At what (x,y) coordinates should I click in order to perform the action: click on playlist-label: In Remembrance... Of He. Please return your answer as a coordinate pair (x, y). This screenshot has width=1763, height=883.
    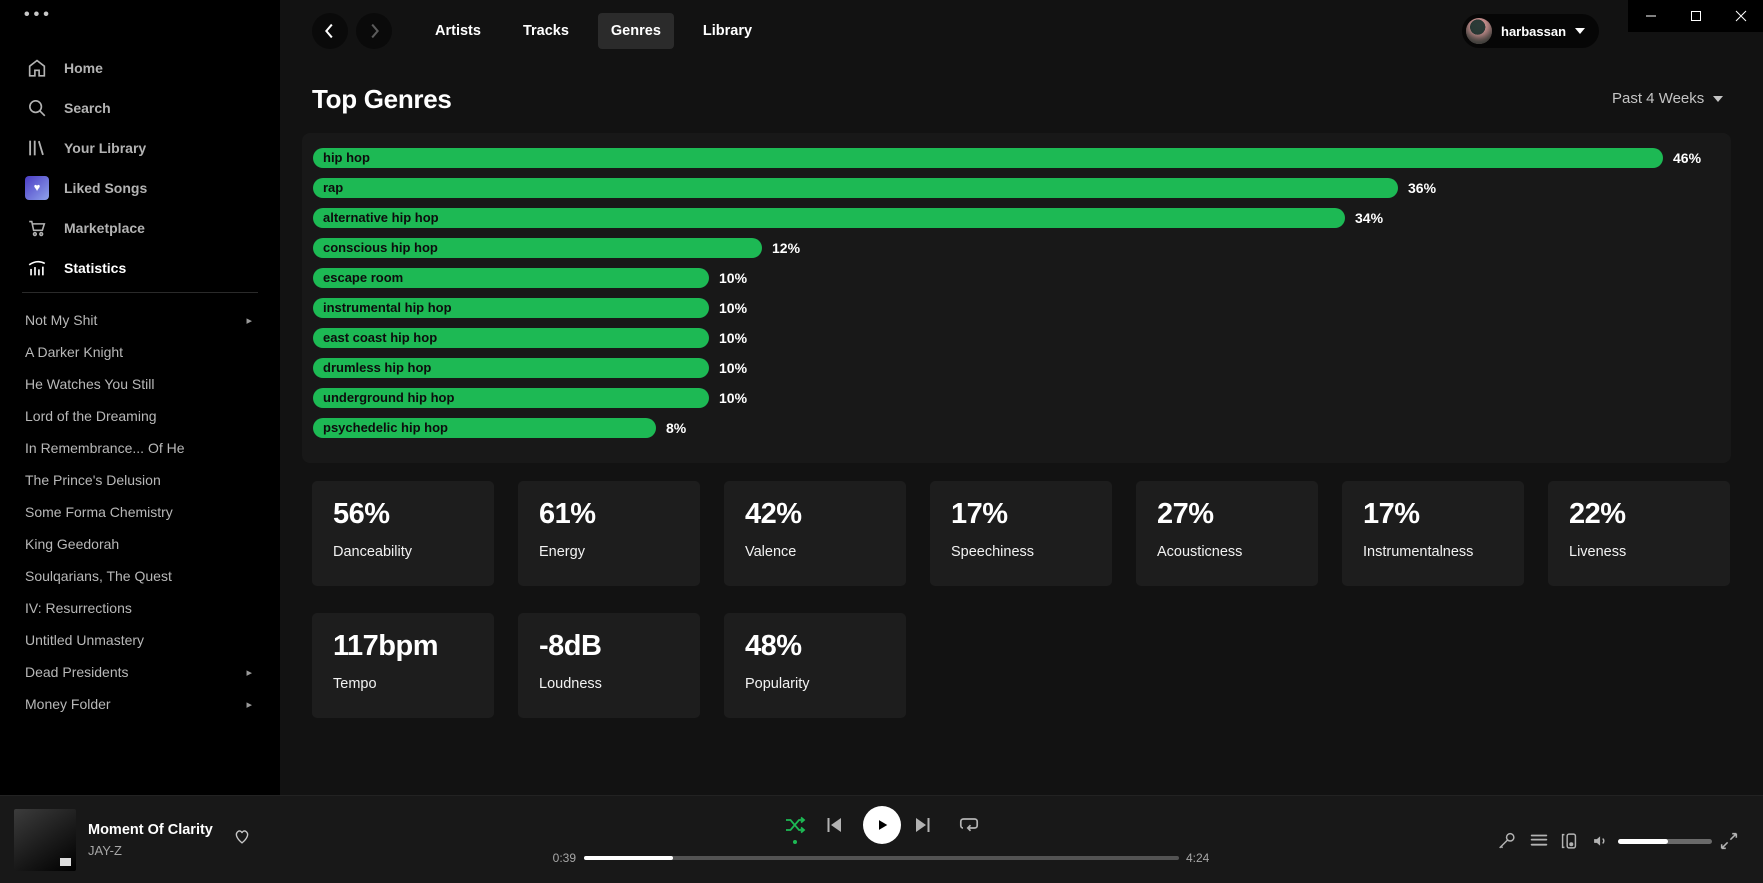
    Looking at the image, I should click on (105, 448).